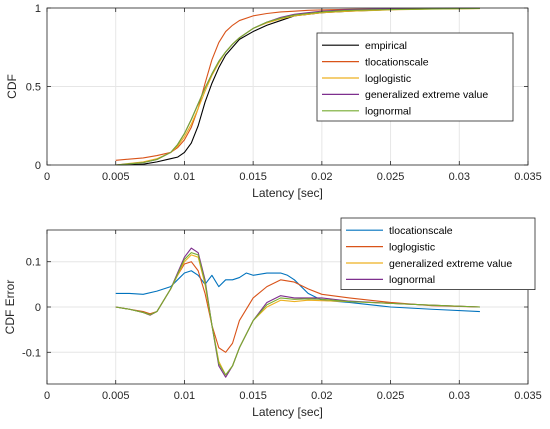 The height and width of the screenshot is (429, 550). What do you see at coordinates (12, 86) in the screenshot?
I see `y-axis-label: CDF` at bounding box center [12, 86].